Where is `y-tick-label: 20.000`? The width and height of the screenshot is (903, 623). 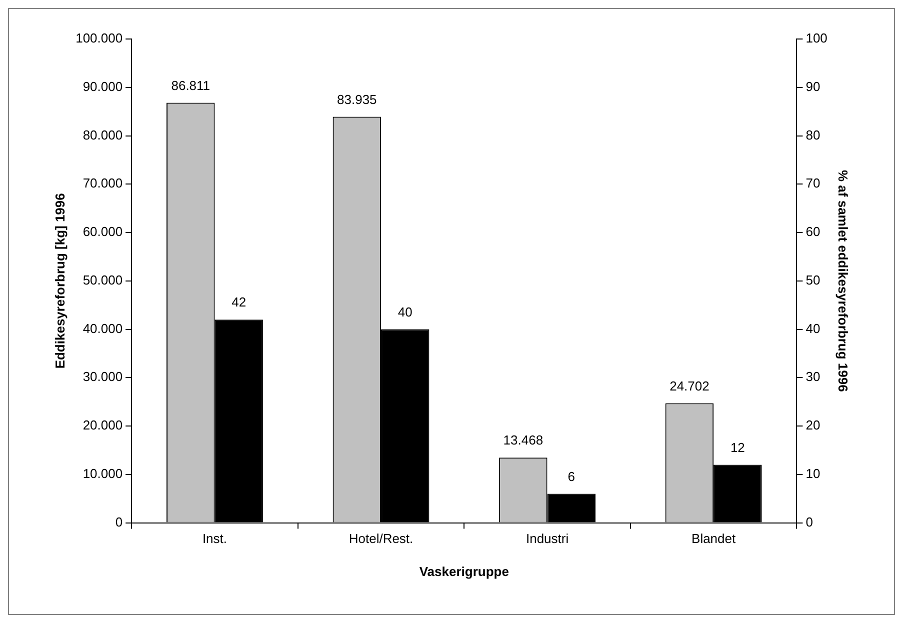
y-tick-label: 20.000 is located at coordinates (102, 425).